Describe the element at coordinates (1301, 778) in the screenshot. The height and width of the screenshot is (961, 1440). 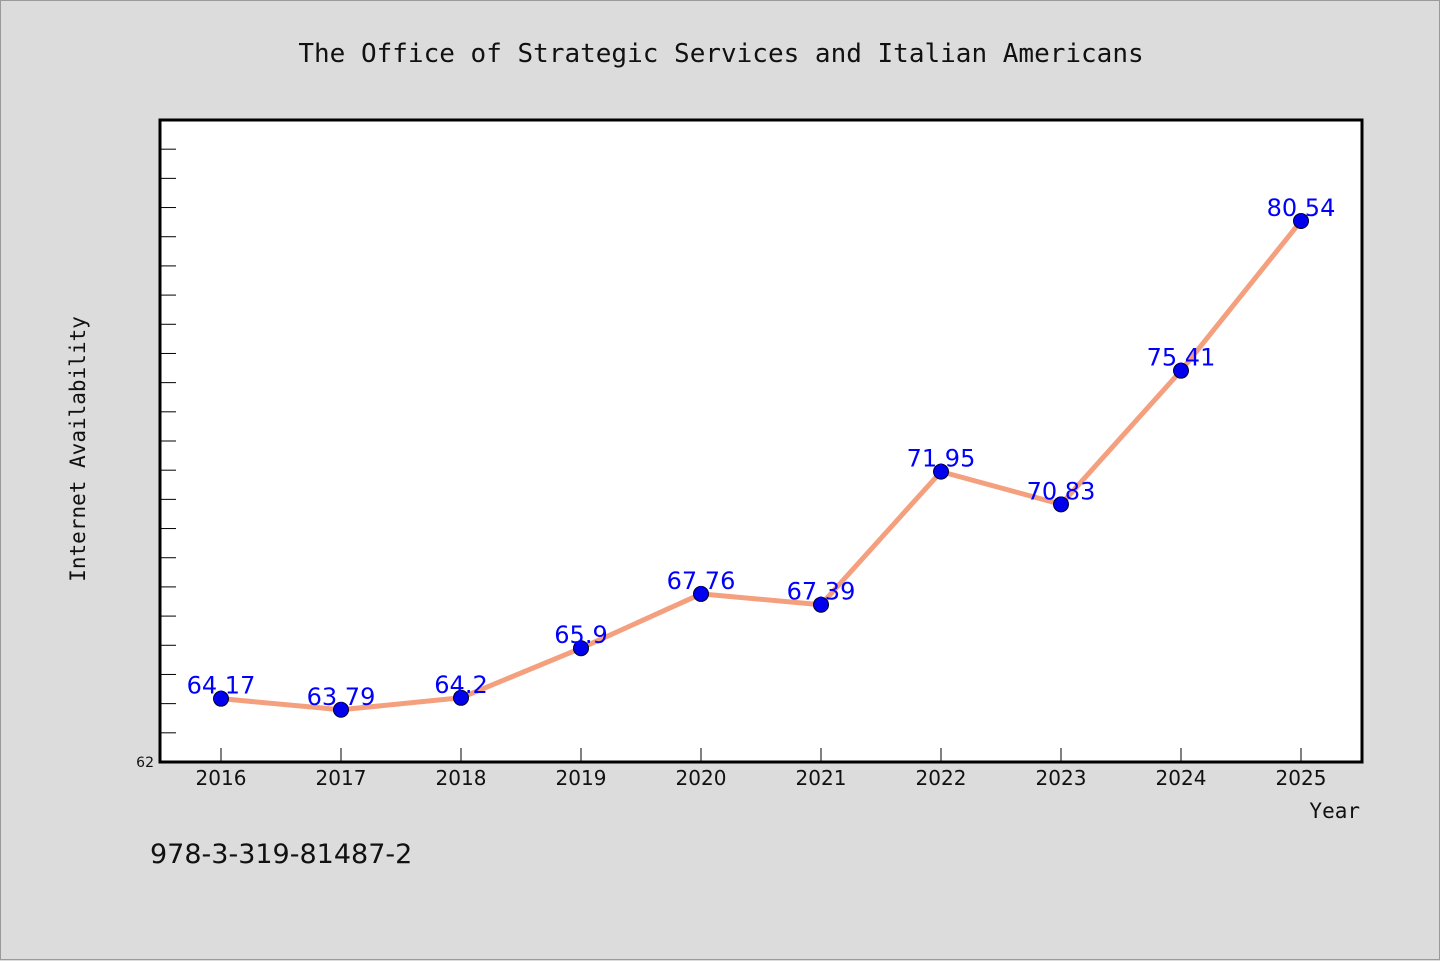
I see `x-tick-label: 2025` at that location.